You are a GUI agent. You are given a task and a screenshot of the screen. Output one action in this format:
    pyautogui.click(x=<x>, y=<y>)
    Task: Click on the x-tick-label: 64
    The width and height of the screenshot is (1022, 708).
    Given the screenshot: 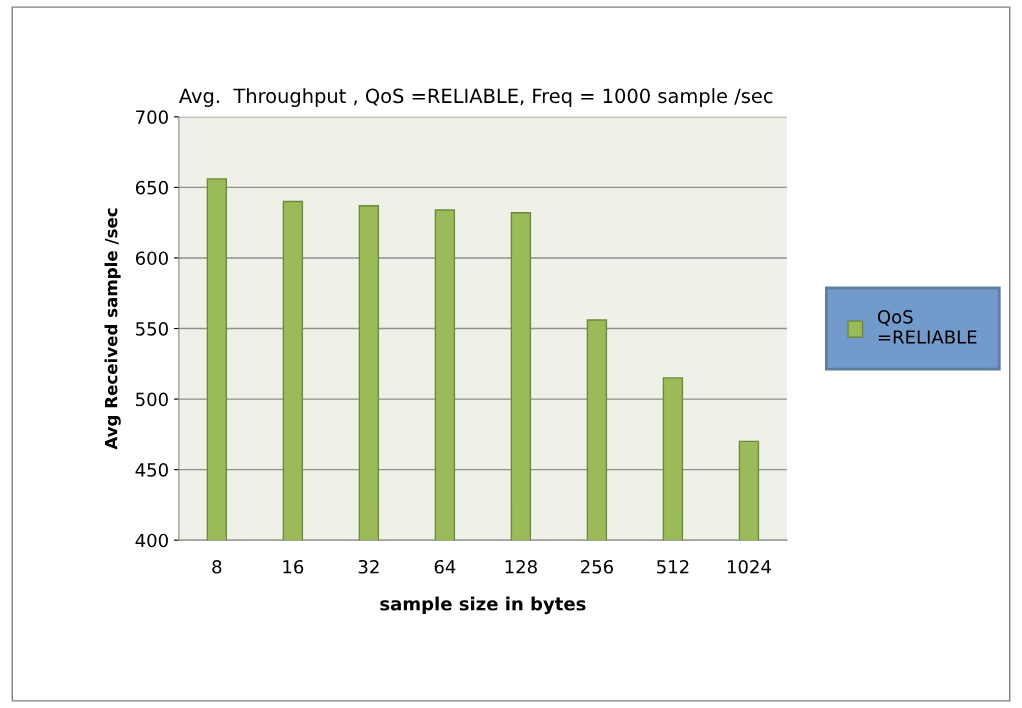 What is the action you would take?
    pyautogui.click(x=445, y=566)
    